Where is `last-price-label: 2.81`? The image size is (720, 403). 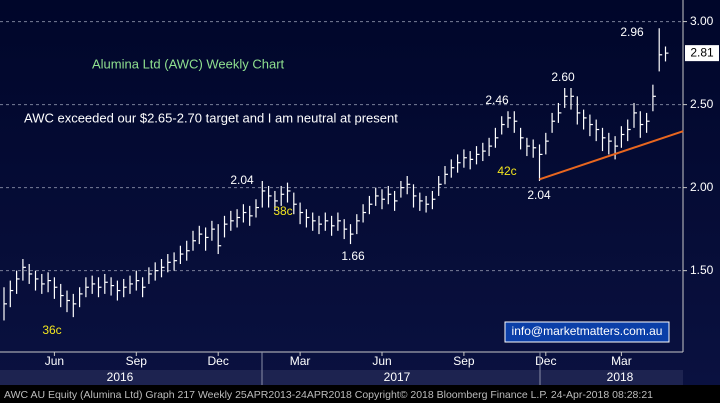
last-price-label: 2.81 is located at coordinates (702, 52).